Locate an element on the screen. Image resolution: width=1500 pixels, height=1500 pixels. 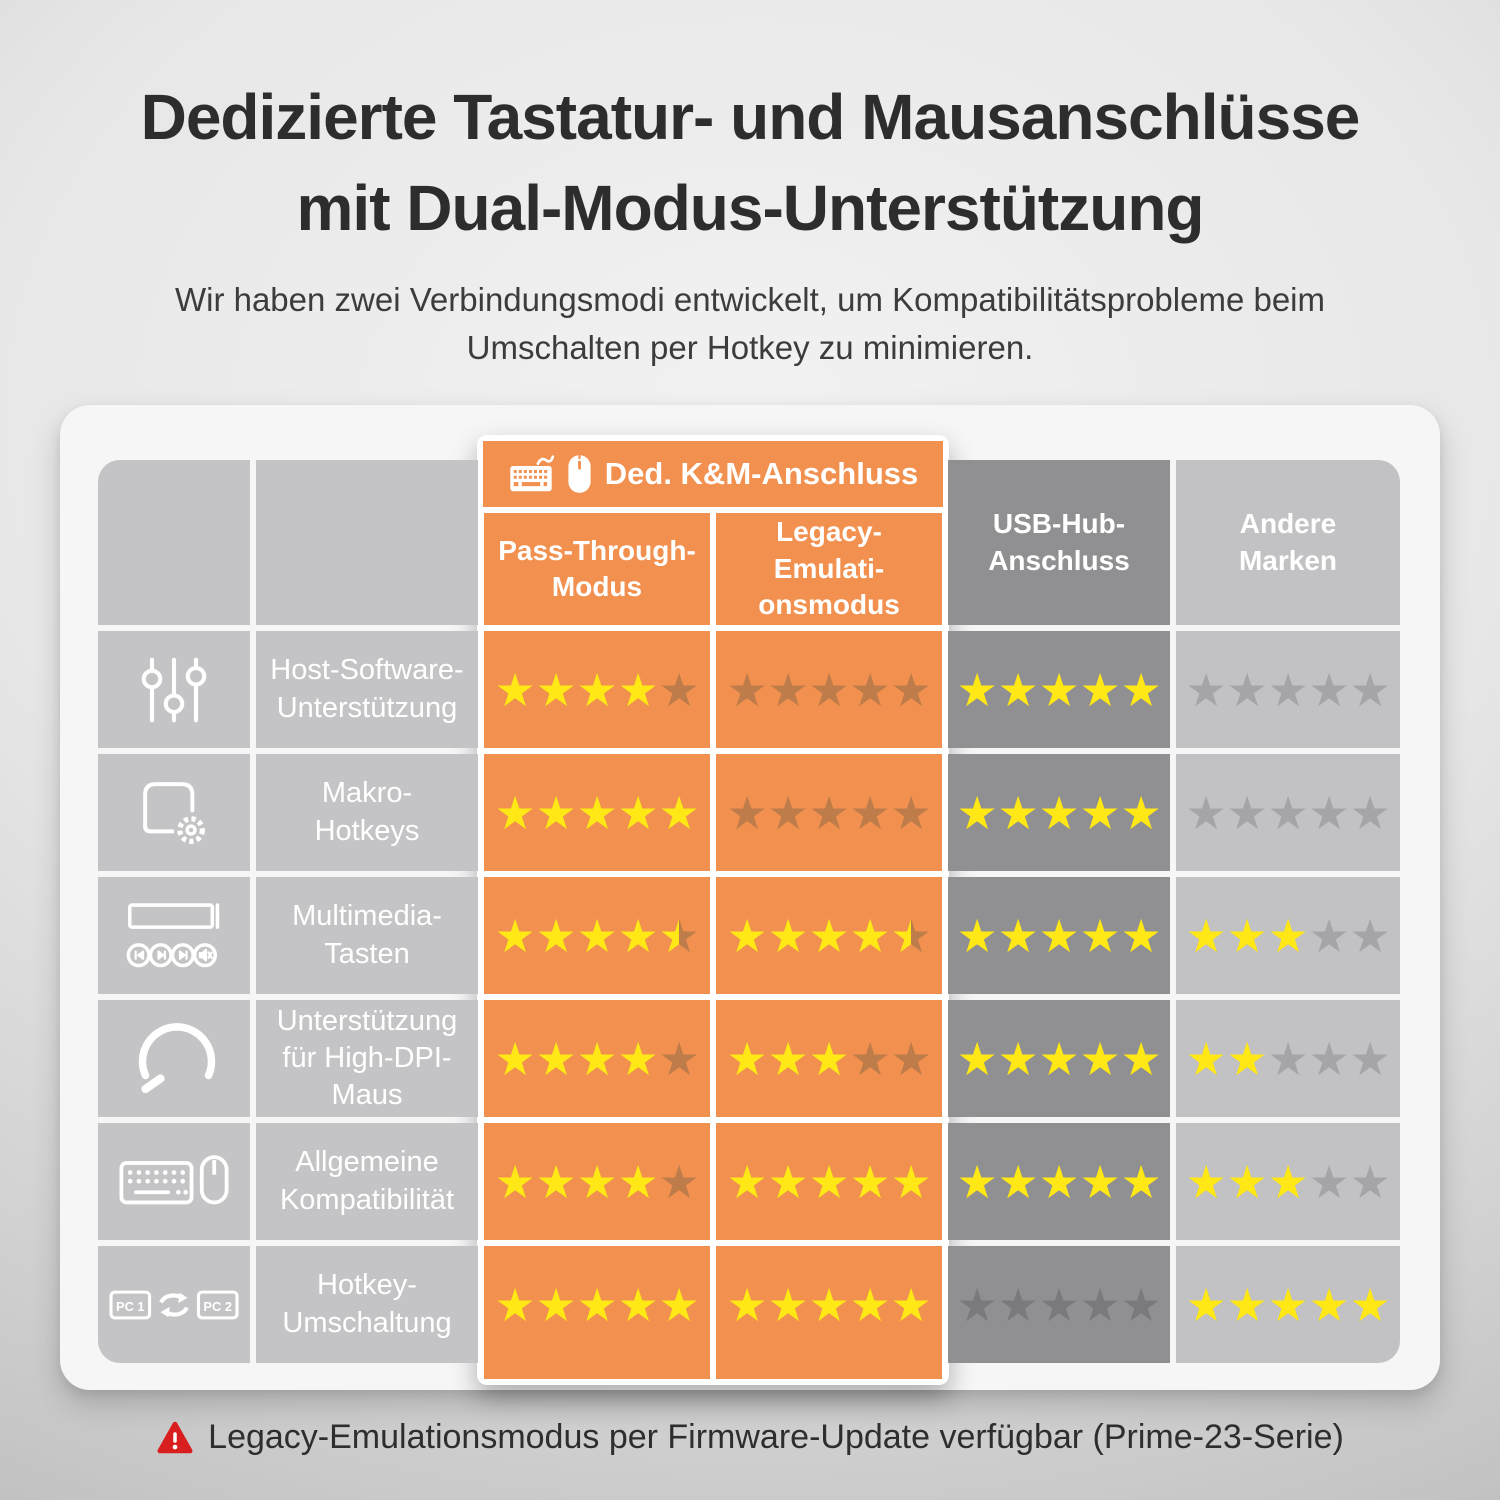
column-header-label: Andere Marken is located at coordinates (1288, 542).